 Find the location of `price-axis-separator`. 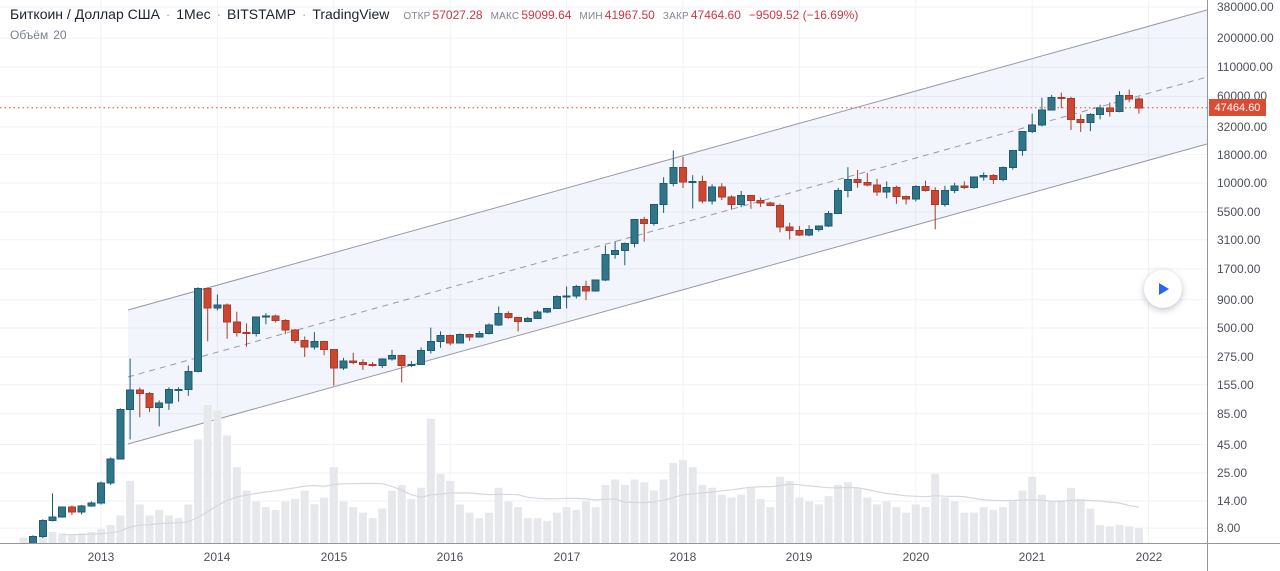

price-axis-separator is located at coordinates (1207, 285).